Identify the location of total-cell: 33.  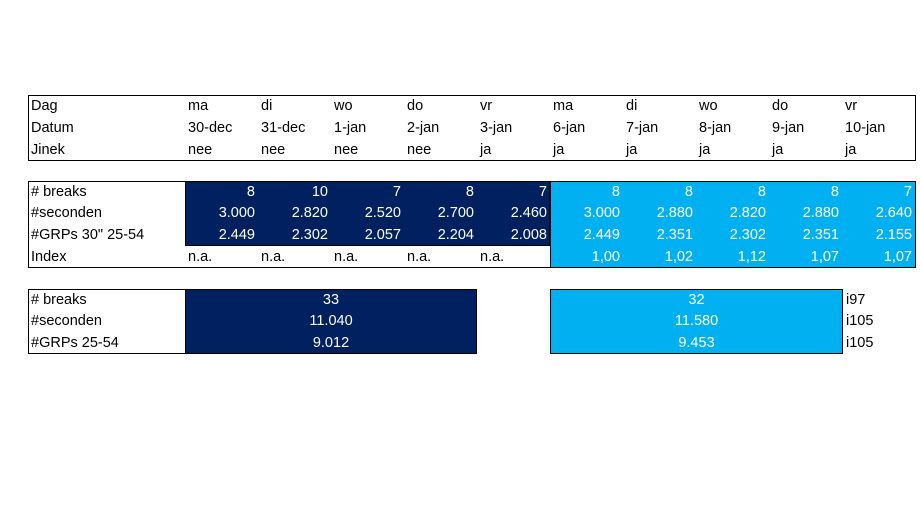
(331, 299).